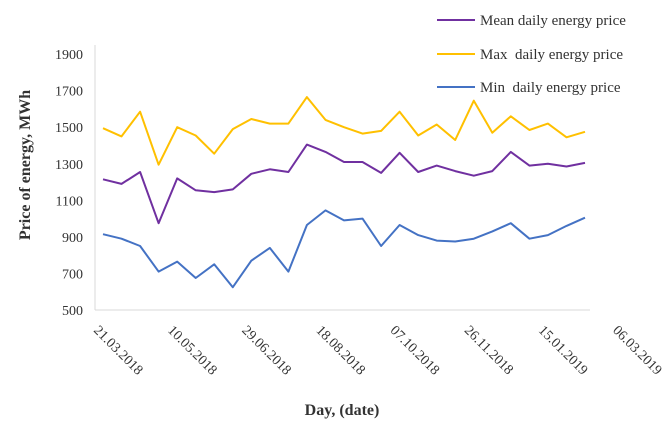 The height and width of the screenshot is (427, 672). Describe the element at coordinates (69, 165) in the screenshot. I see `y-tick-label: 1300` at that location.